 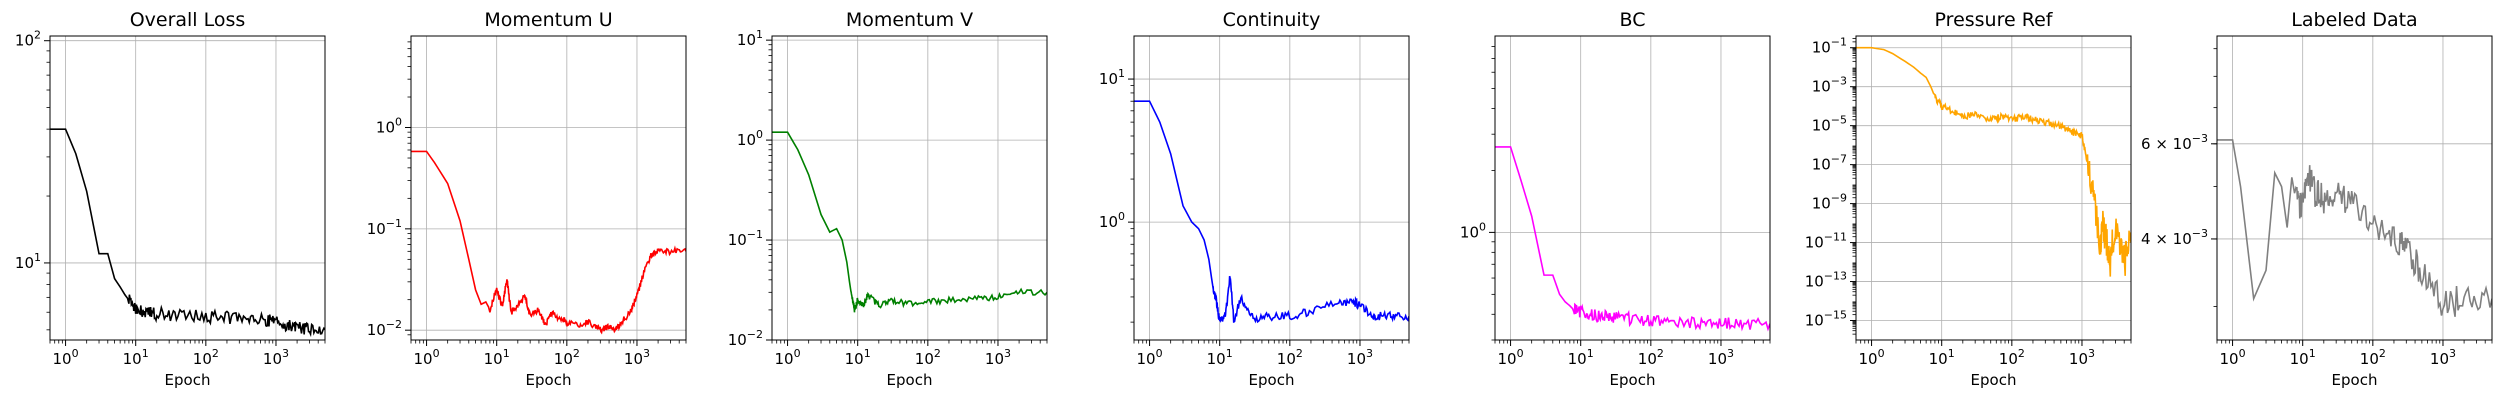 I want to click on y-tick-label-exponent: −15, so click(x=1835, y=315).